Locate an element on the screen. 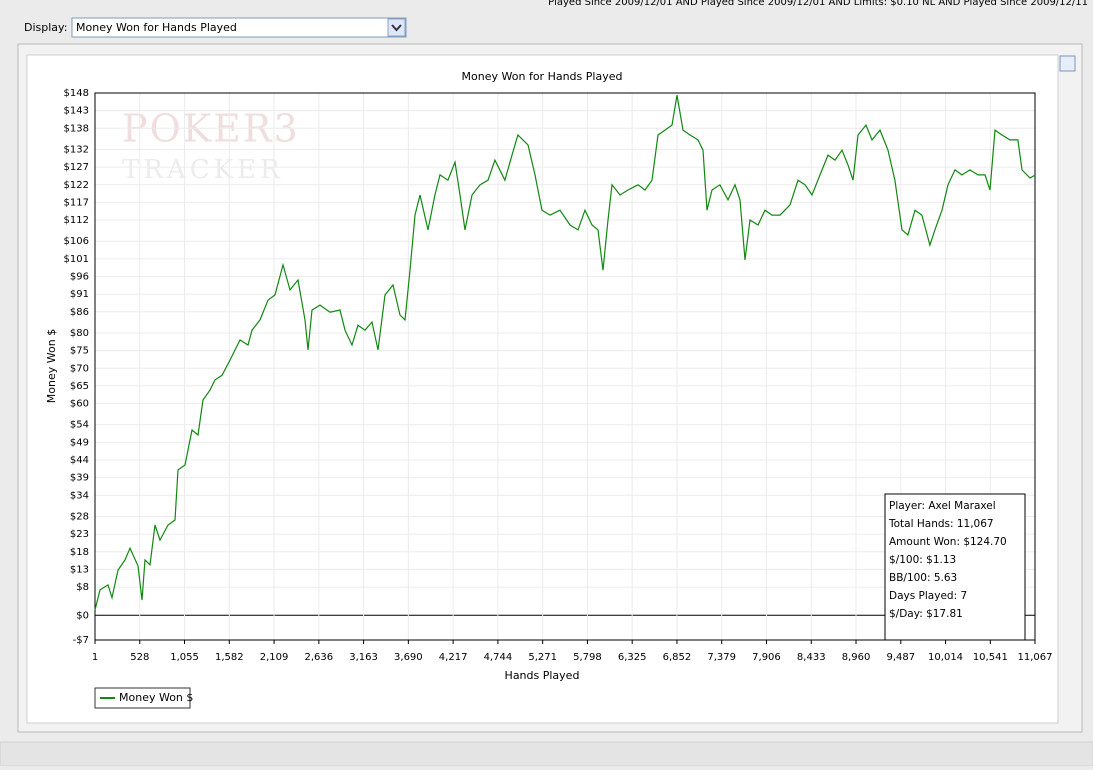 The width and height of the screenshot is (1093, 770). x-tick-label: 8,433 is located at coordinates (811, 657).